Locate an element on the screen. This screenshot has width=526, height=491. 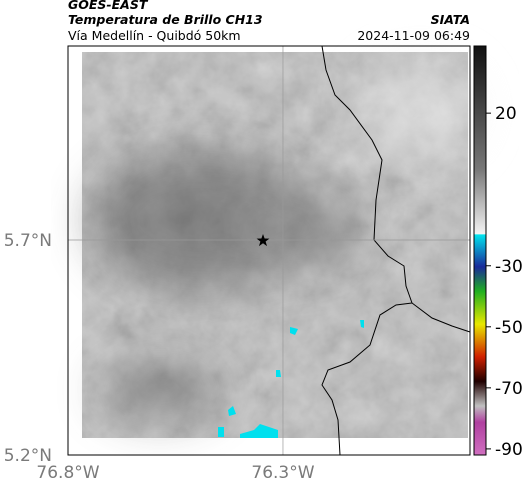
x-tick-label: 76.8°W is located at coordinates (67, 473).